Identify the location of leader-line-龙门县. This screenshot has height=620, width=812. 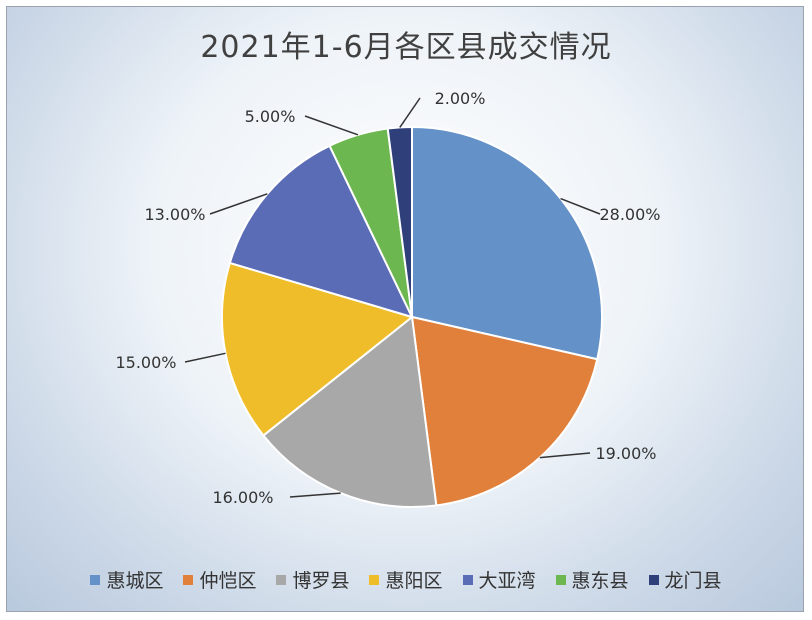
(410, 112).